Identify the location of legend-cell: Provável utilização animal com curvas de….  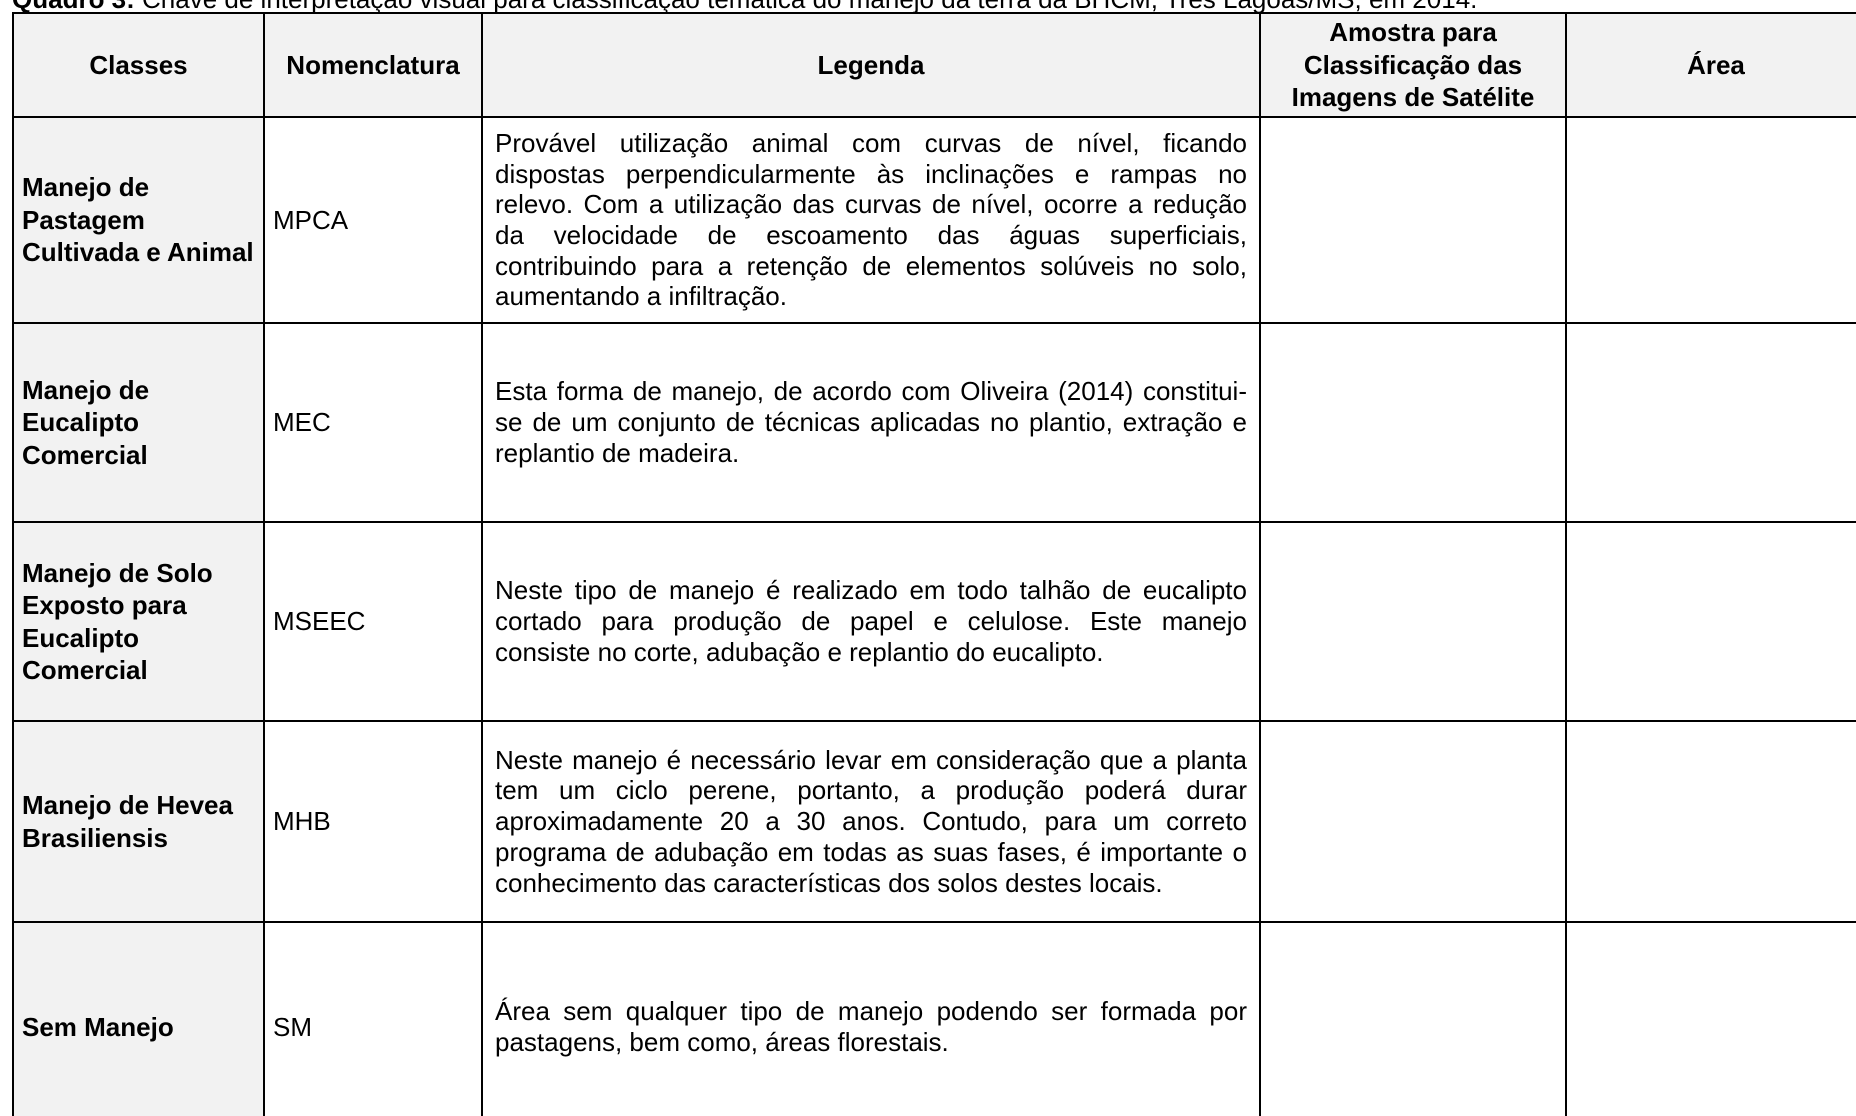
(871, 220).